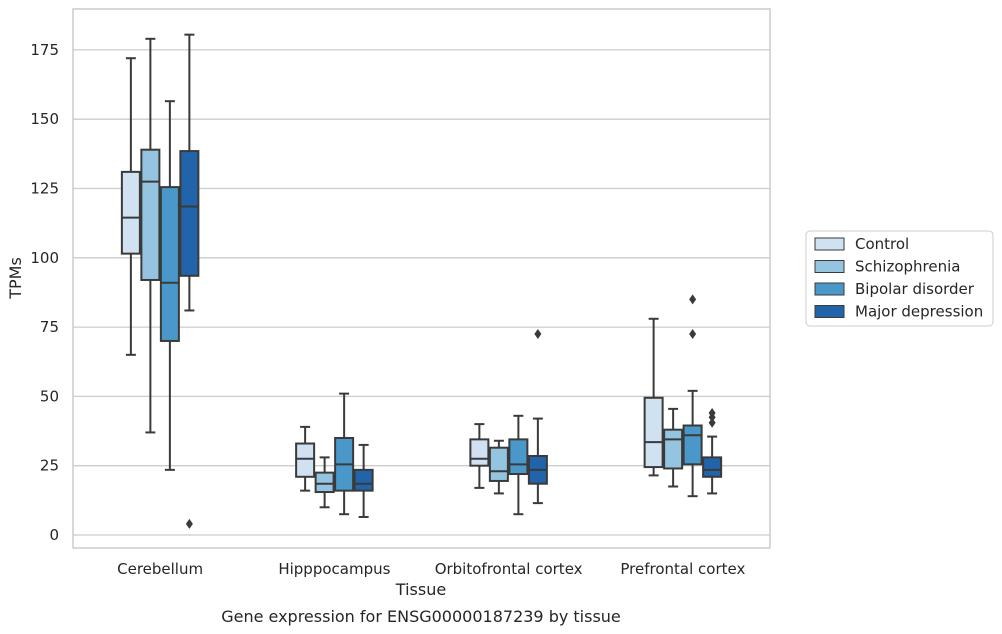 The height and width of the screenshot is (634, 1002). Describe the element at coordinates (15, 278) in the screenshot. I see `y-axis-title: TPMs` at that location.